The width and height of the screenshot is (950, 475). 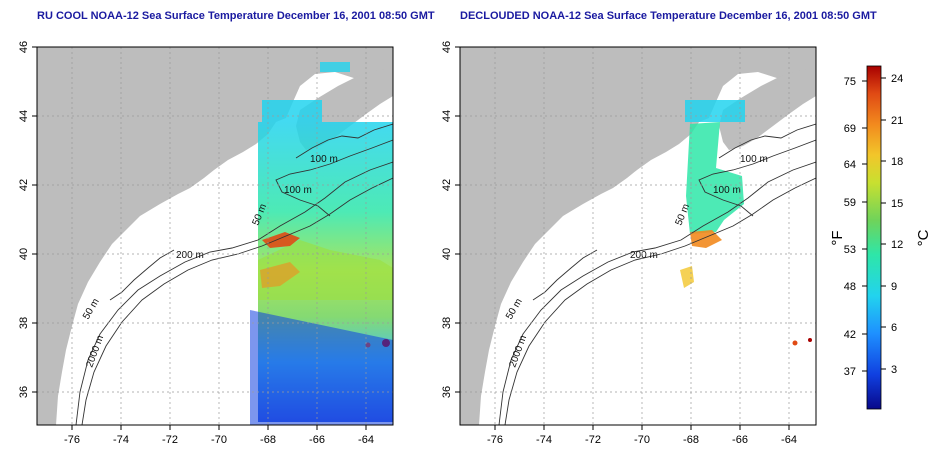 I want to click on colorbar-f-tick: 75, so click(x=850, y=82).